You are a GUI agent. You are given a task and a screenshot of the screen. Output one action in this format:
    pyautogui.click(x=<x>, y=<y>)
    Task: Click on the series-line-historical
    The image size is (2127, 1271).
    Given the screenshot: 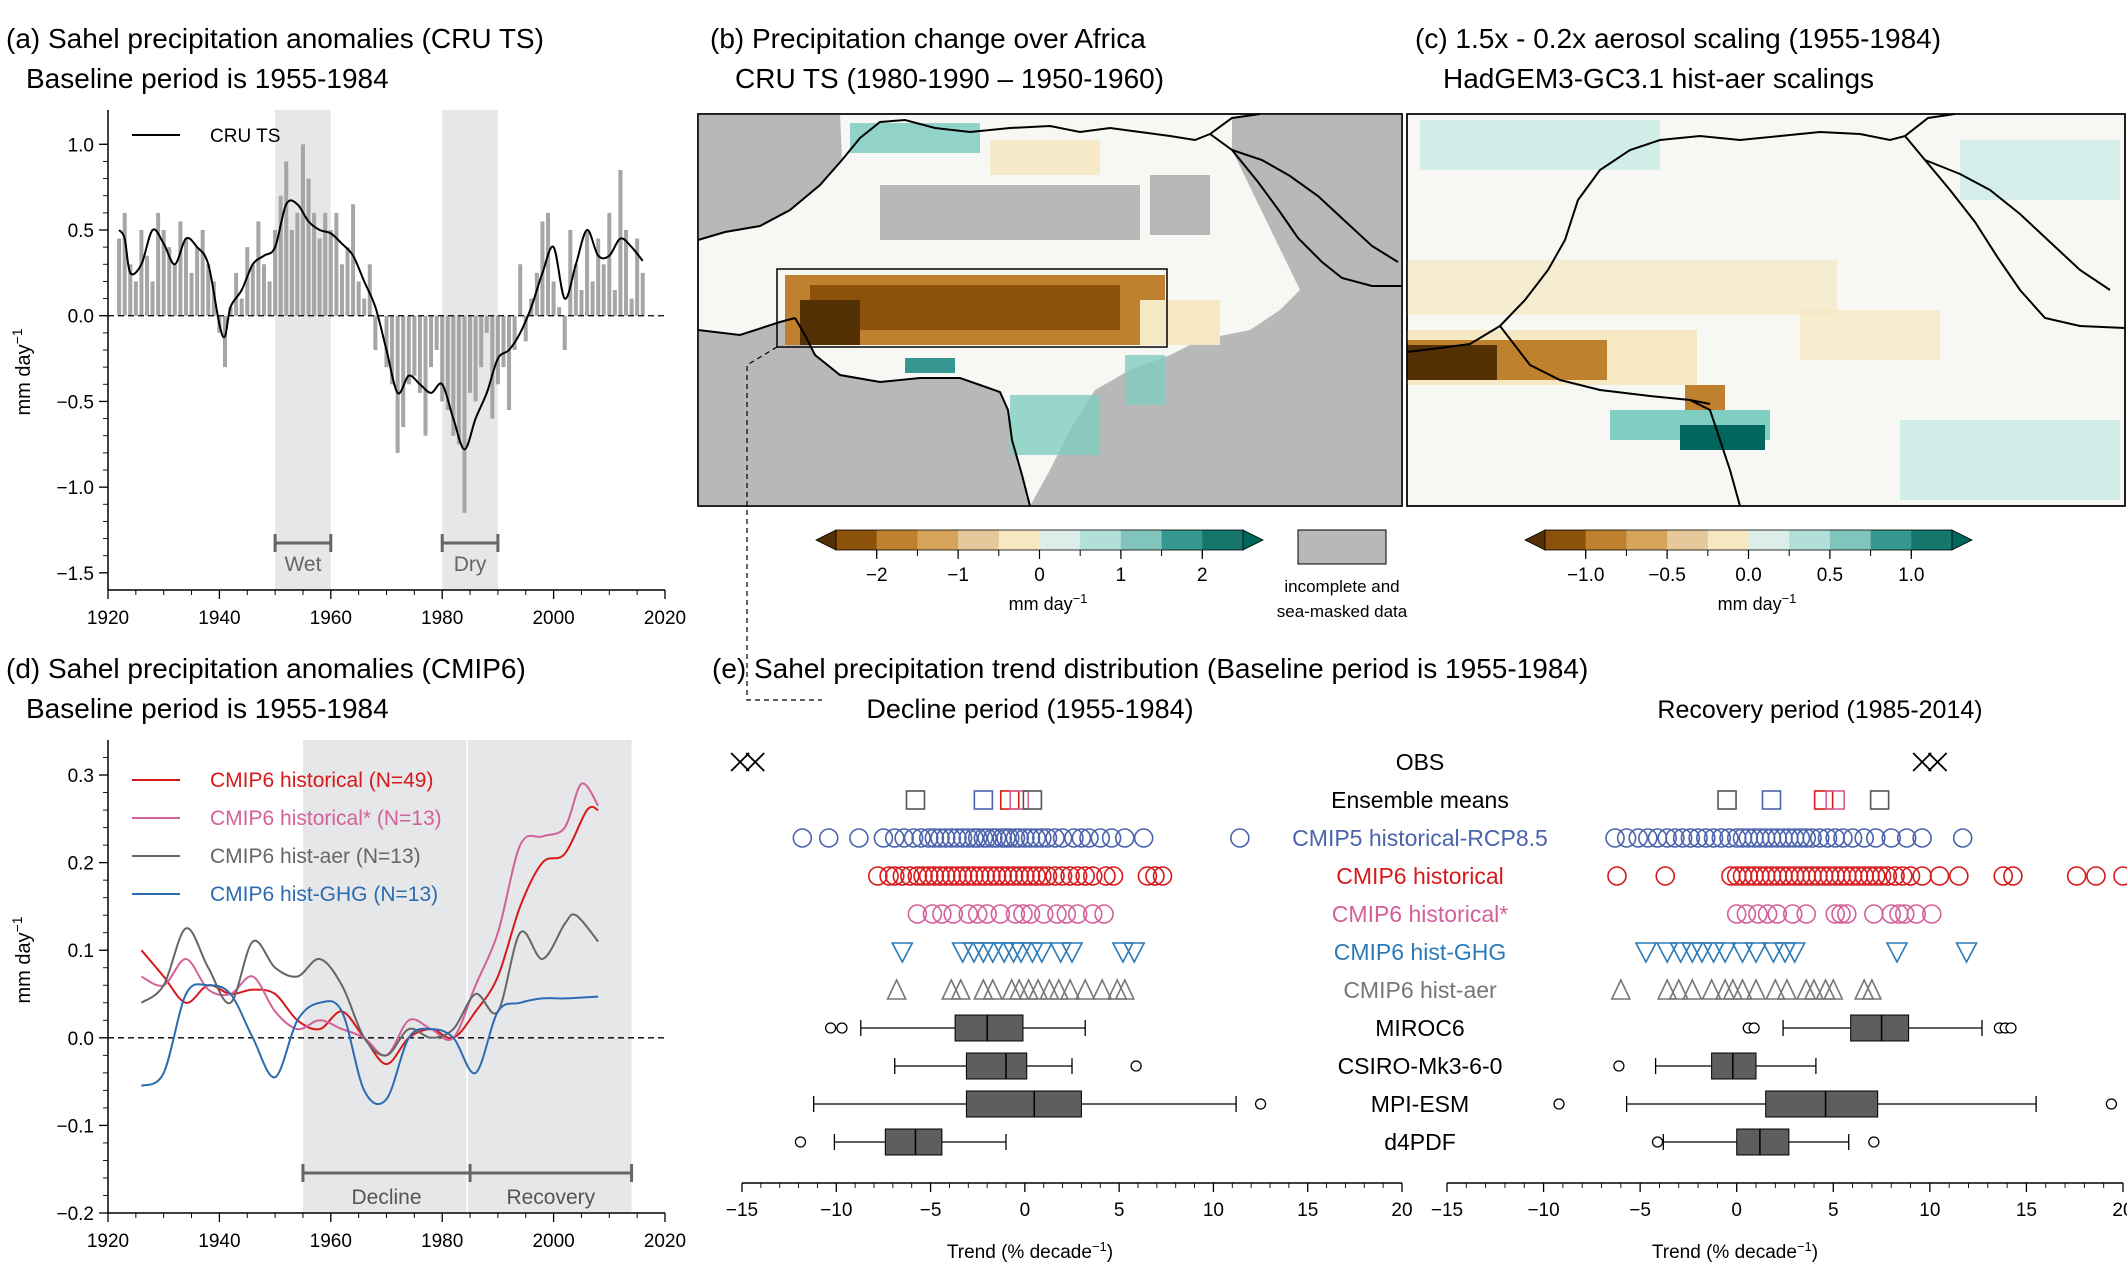 What is the action you would take?
    pyautogui.click(x=369, y=935)
    